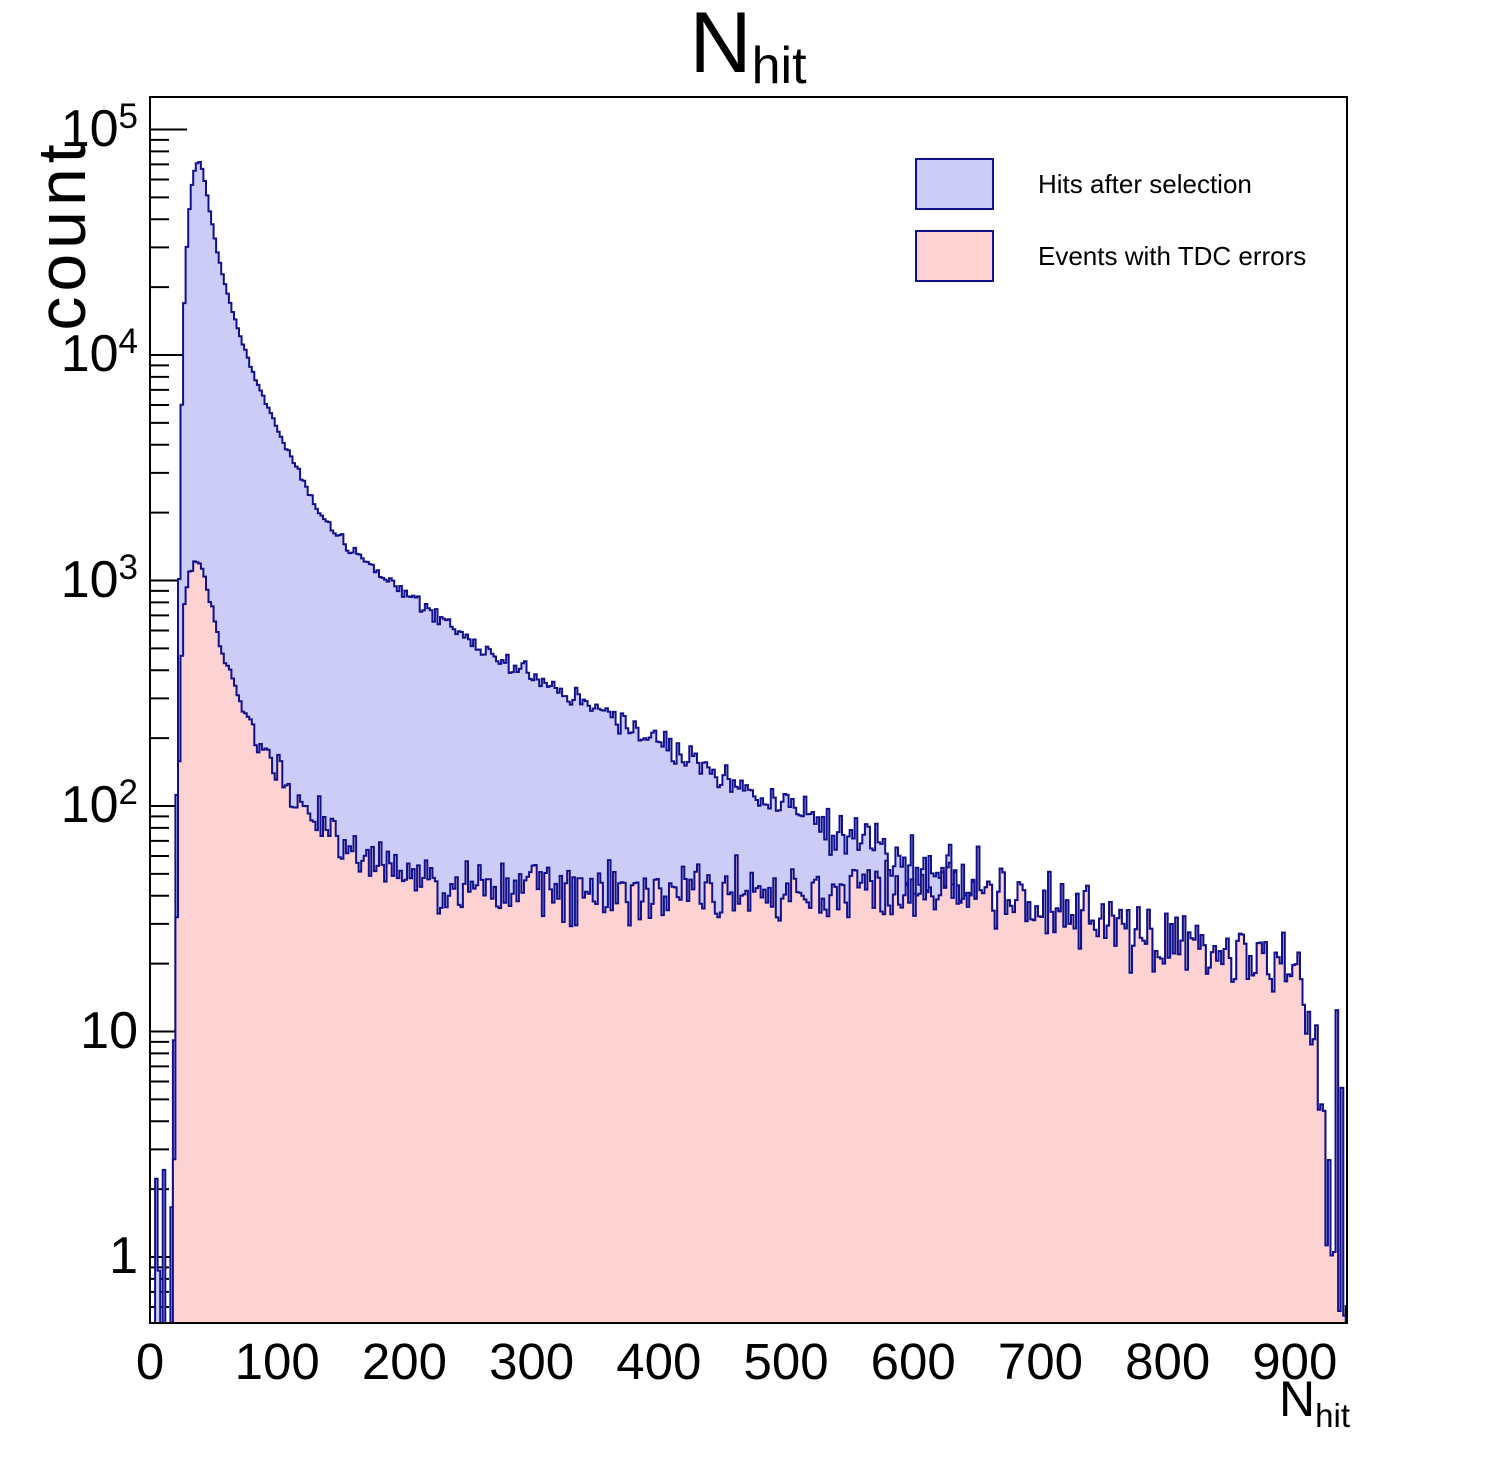 Image resolution: width=1496 pixels, height=1472 pixels. What do you see at coordinates (99, 352) in the screenshot?
I see `y-tick-label: 10⁴` at bounding box center [99, 352].